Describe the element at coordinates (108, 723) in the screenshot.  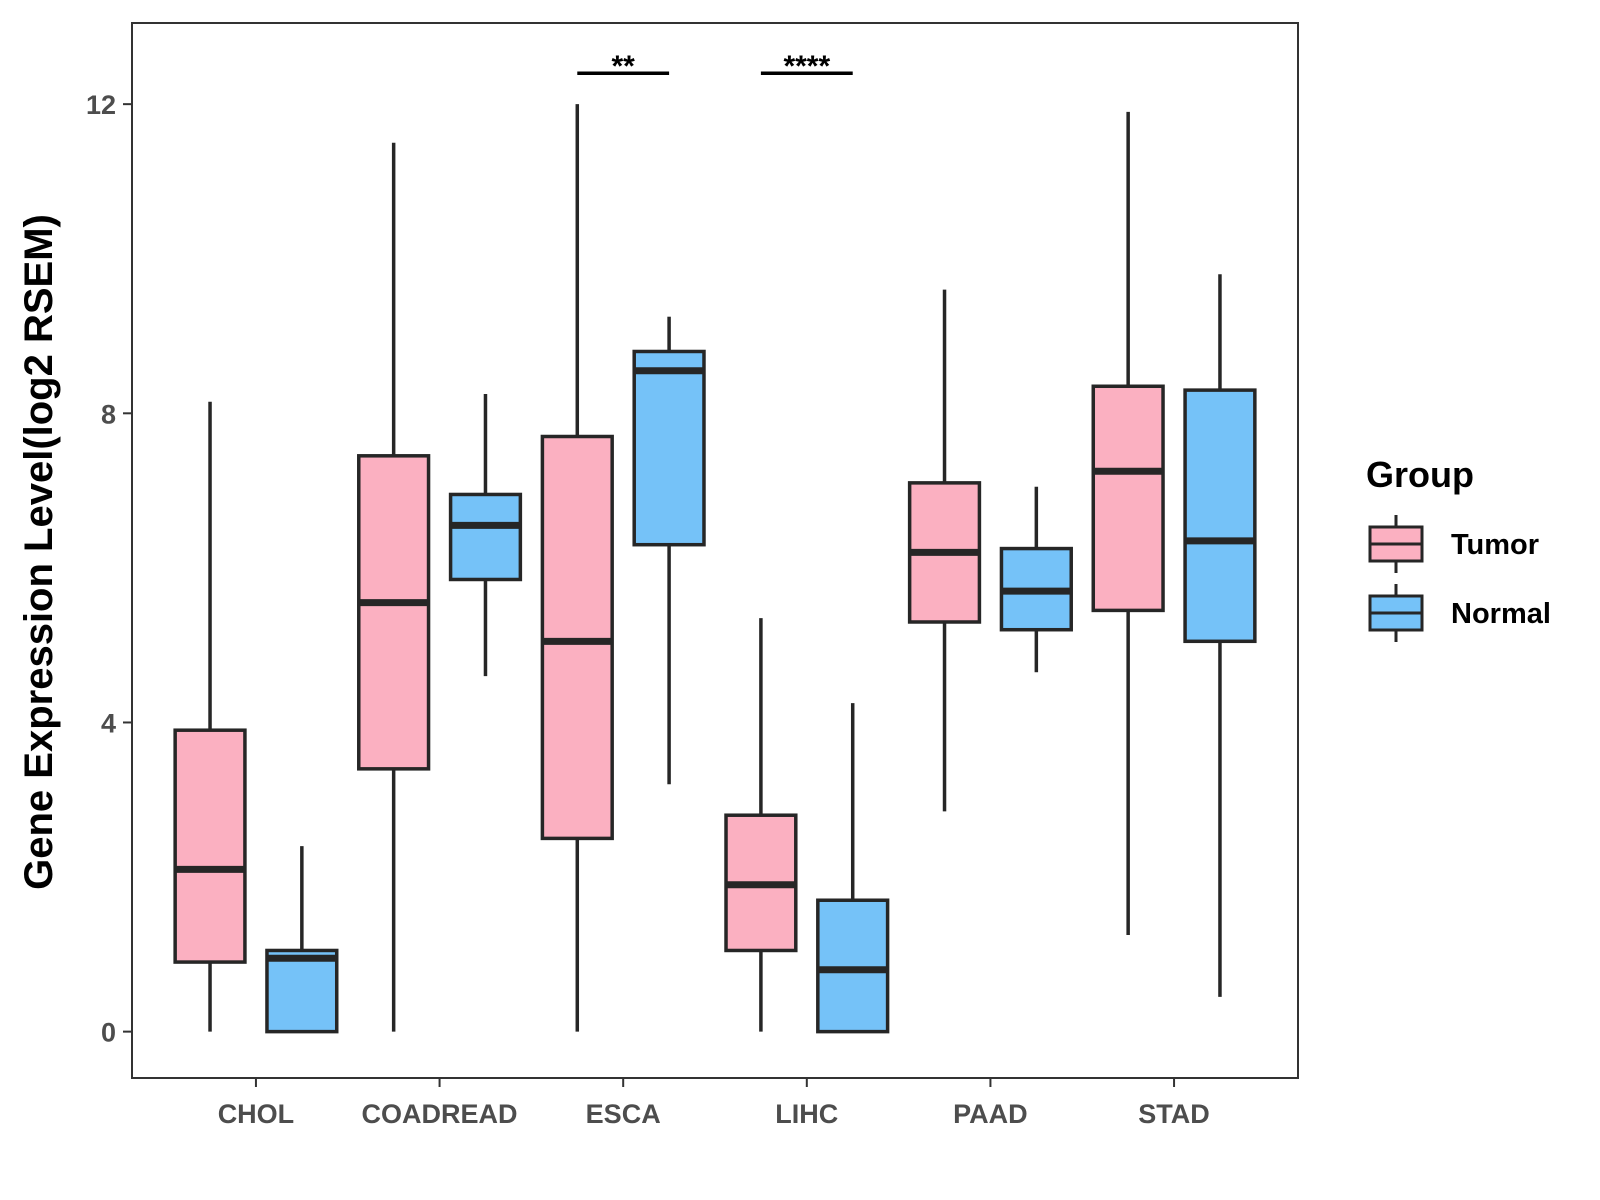
I see `y-tick-label: 4` at that location.